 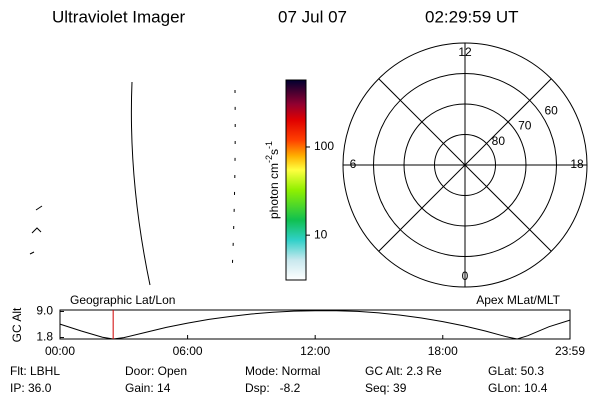 What do you see at coordinates (577, 164) in the screenshot?
I see `mlt-label: 18` at bounding box center [577, 164].